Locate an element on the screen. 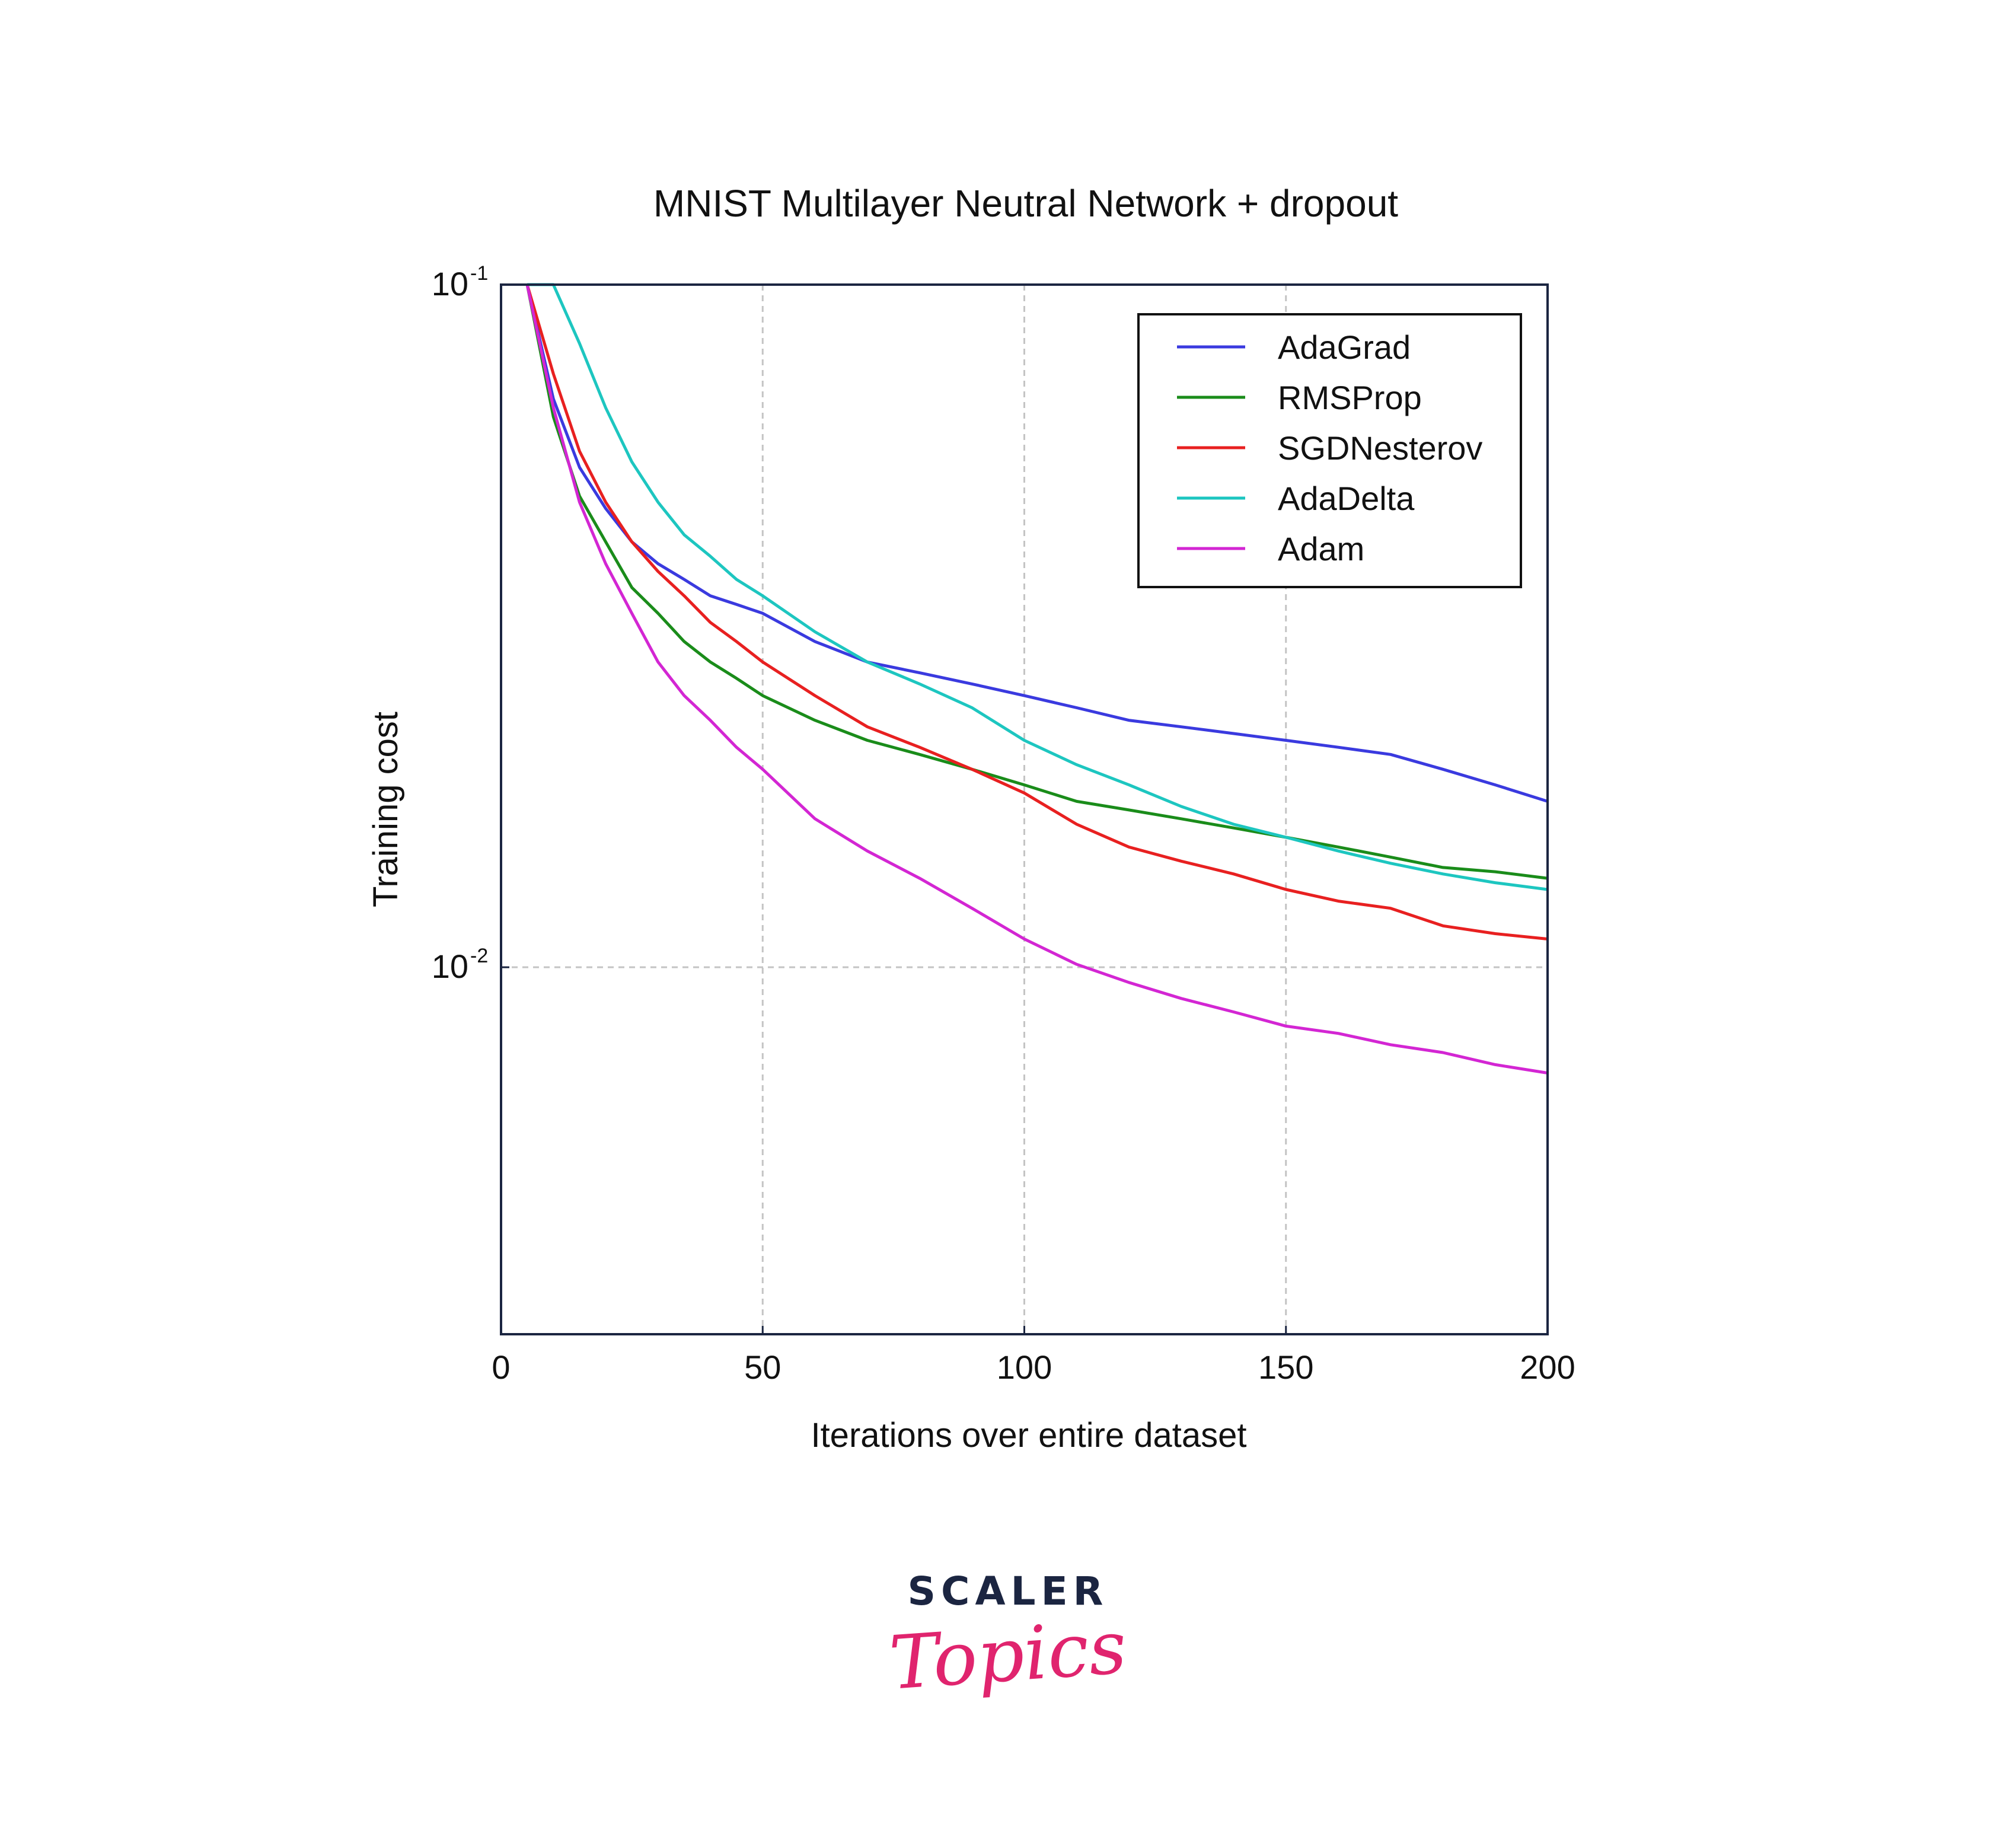 The image size is (2016, 1827). x-tick-label: 200 is located at coordinates (1547, 1367).